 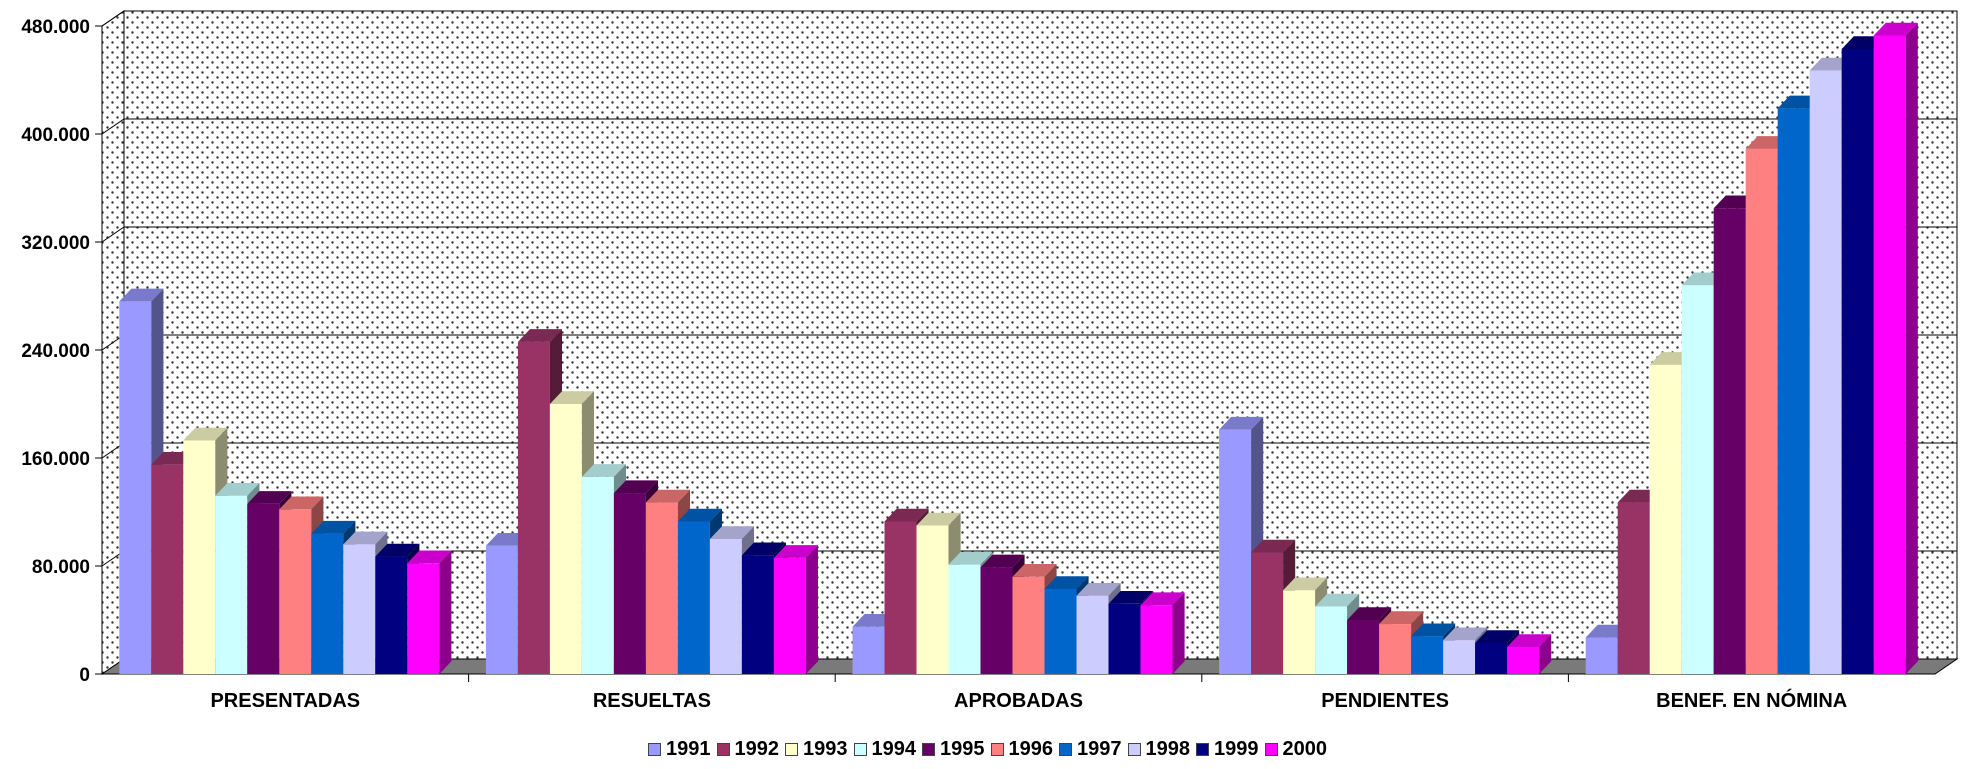 What do you see at coordinates (652, 701) in the screenshot?
I see `x-tick-label: RESUELTAS` at bounding box center [652, 701].